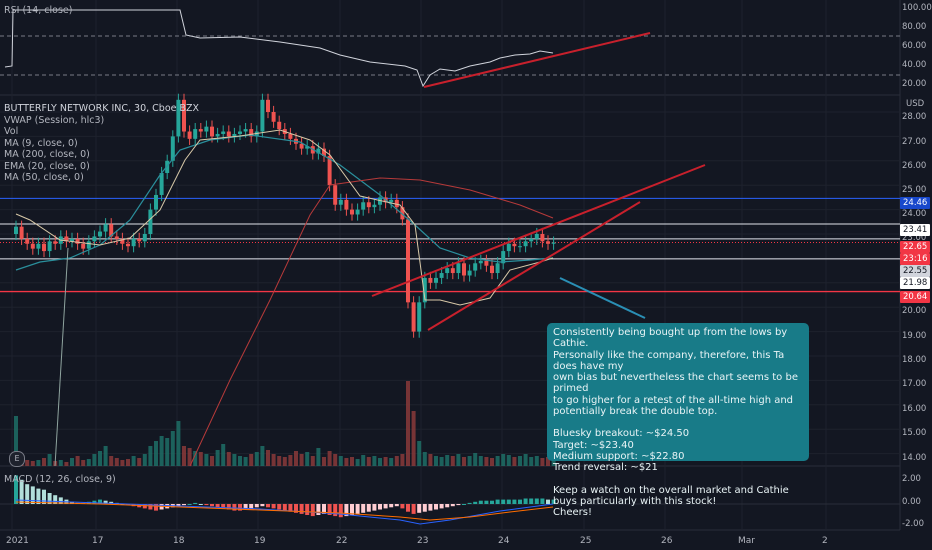  Describe the element at coordinates (11, 131) in the screenshot. I see `indicator-vol: Vol` at that location.